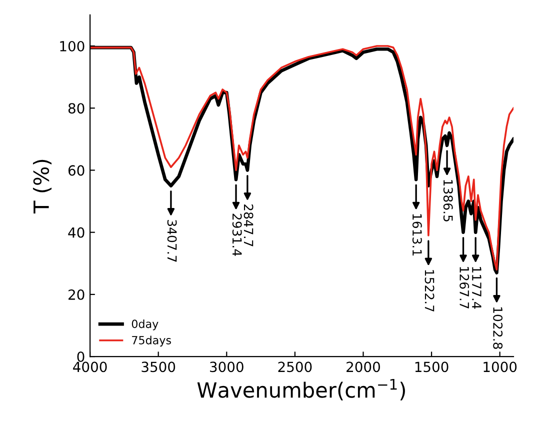  What do you see at coordinates (76, 294) in the screenshot?
I see `y-tick-label: 20` at bounding box center [76, 294].